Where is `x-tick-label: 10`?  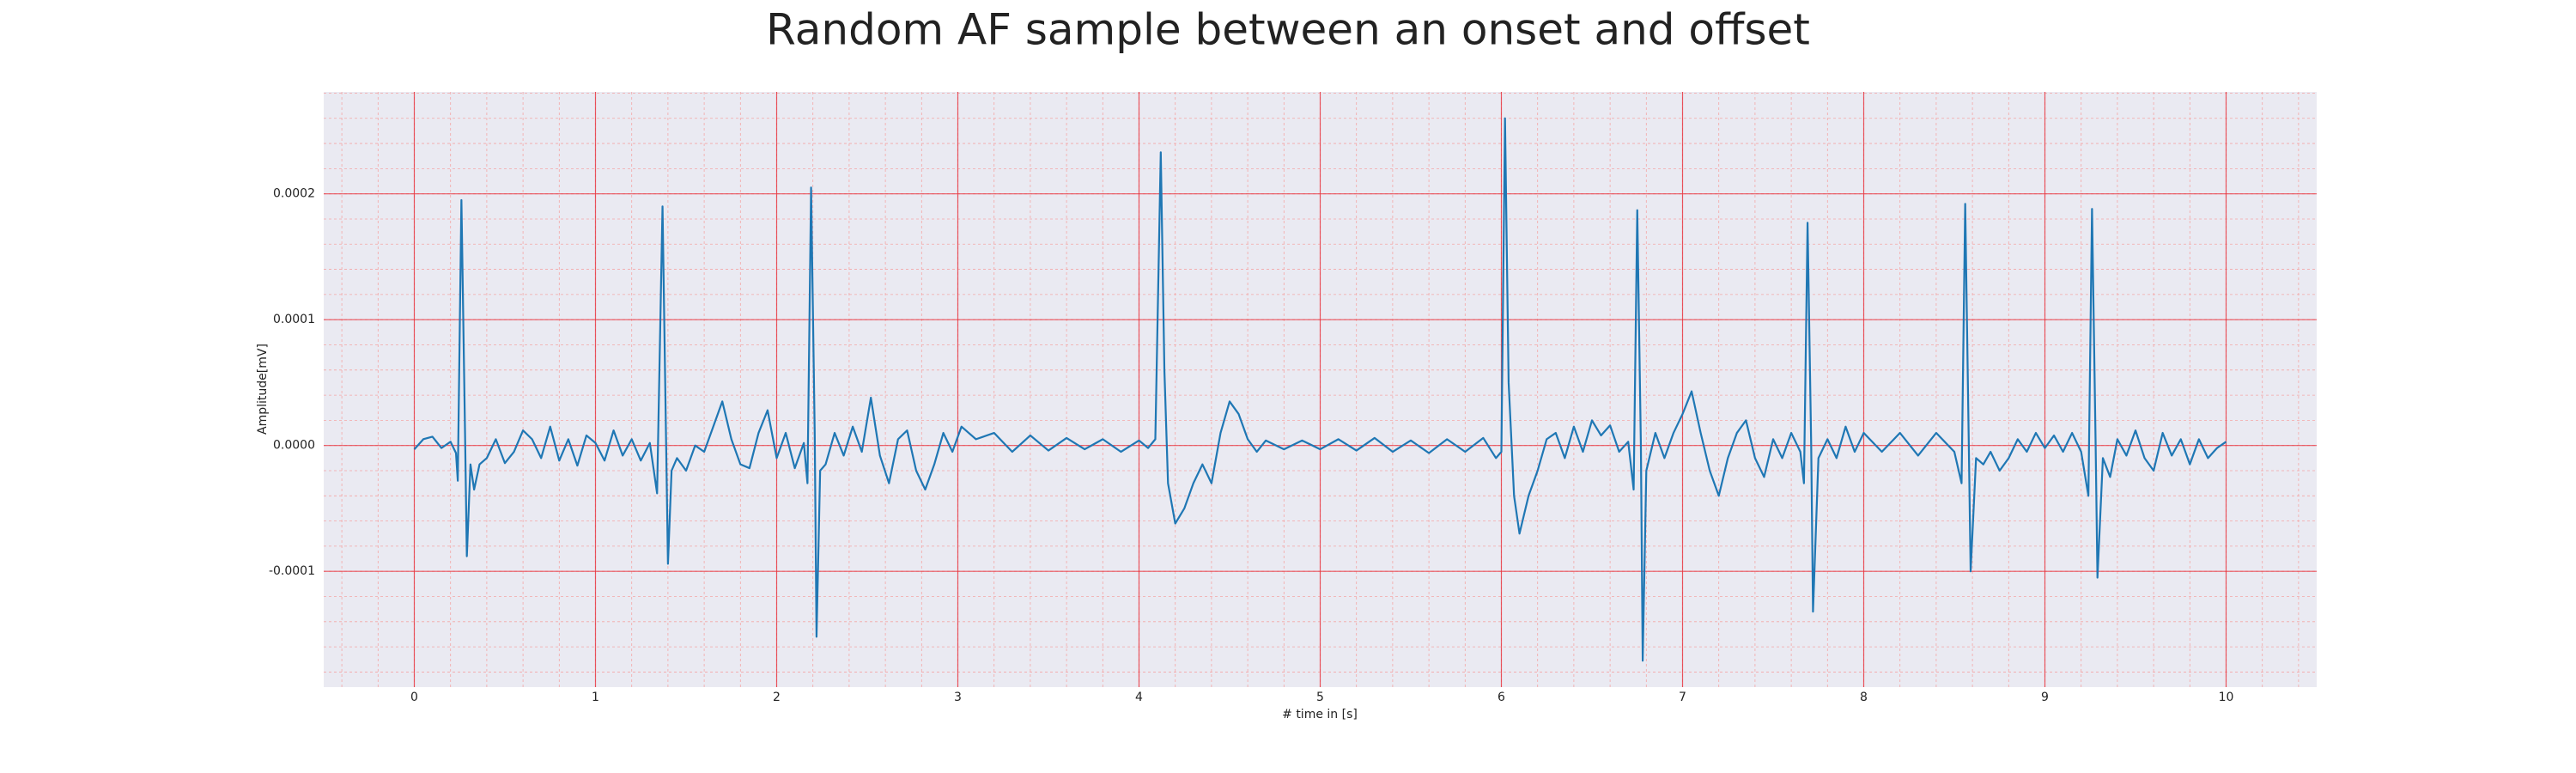 x-tick-label: 10 is located at coordinates (2226, 697).